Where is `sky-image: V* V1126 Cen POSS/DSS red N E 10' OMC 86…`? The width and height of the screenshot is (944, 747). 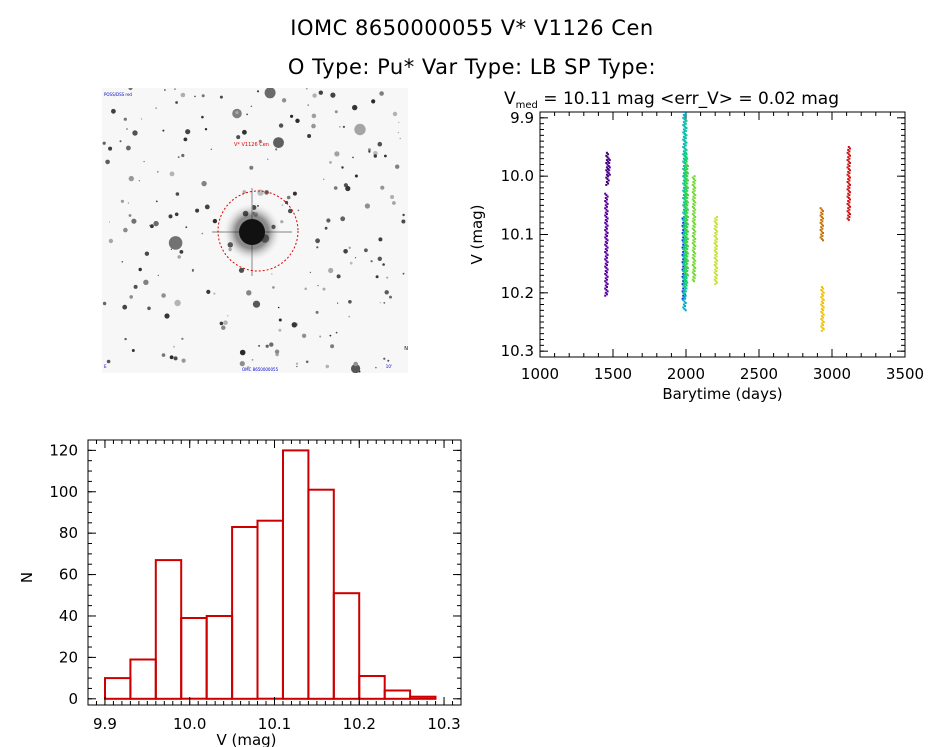 sky-image: V* V1126 Cen POSS/DSS red N E 10' OMC 86… is located at coordinates (255, 230).